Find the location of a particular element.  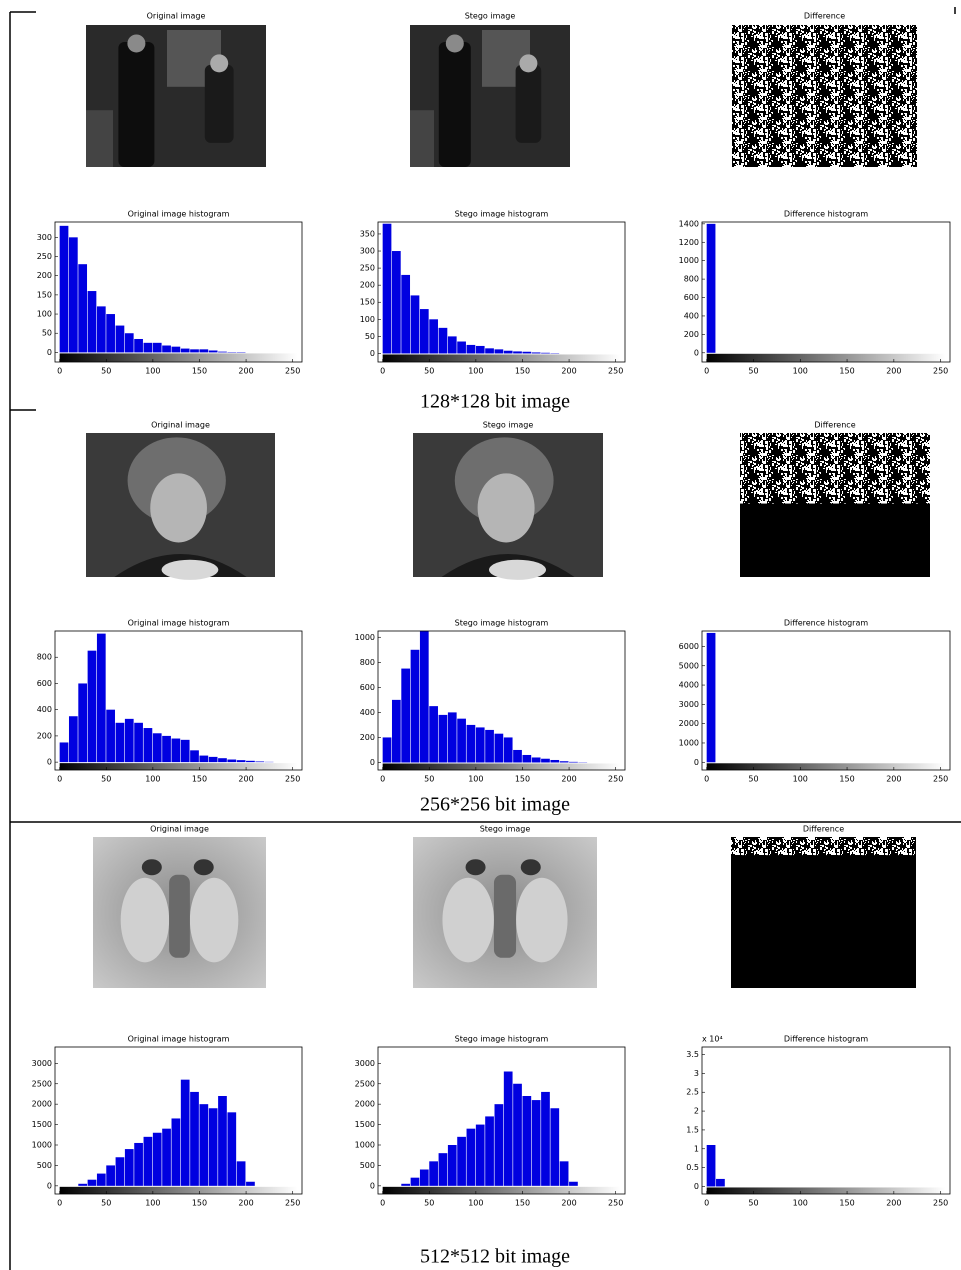

y-tick-label: 1500 is located at coordinates (365, 1124).